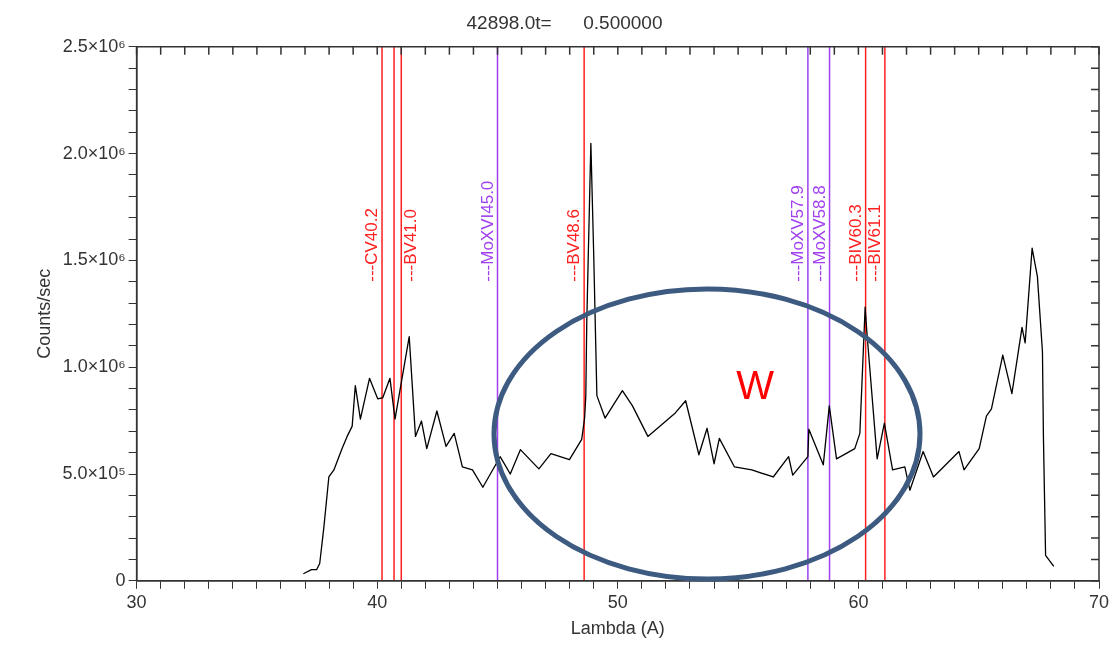 This screenshot has width=1115, height=648. I want to click on x-tick-label: 40, so click(377, 601).